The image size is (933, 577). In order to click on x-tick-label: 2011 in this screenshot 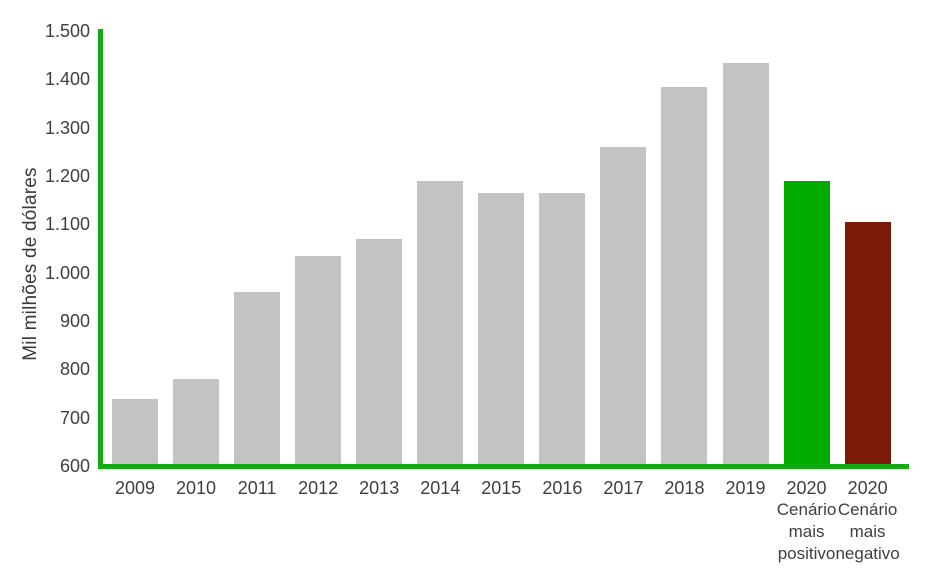, I will do `click(257, 488)`.